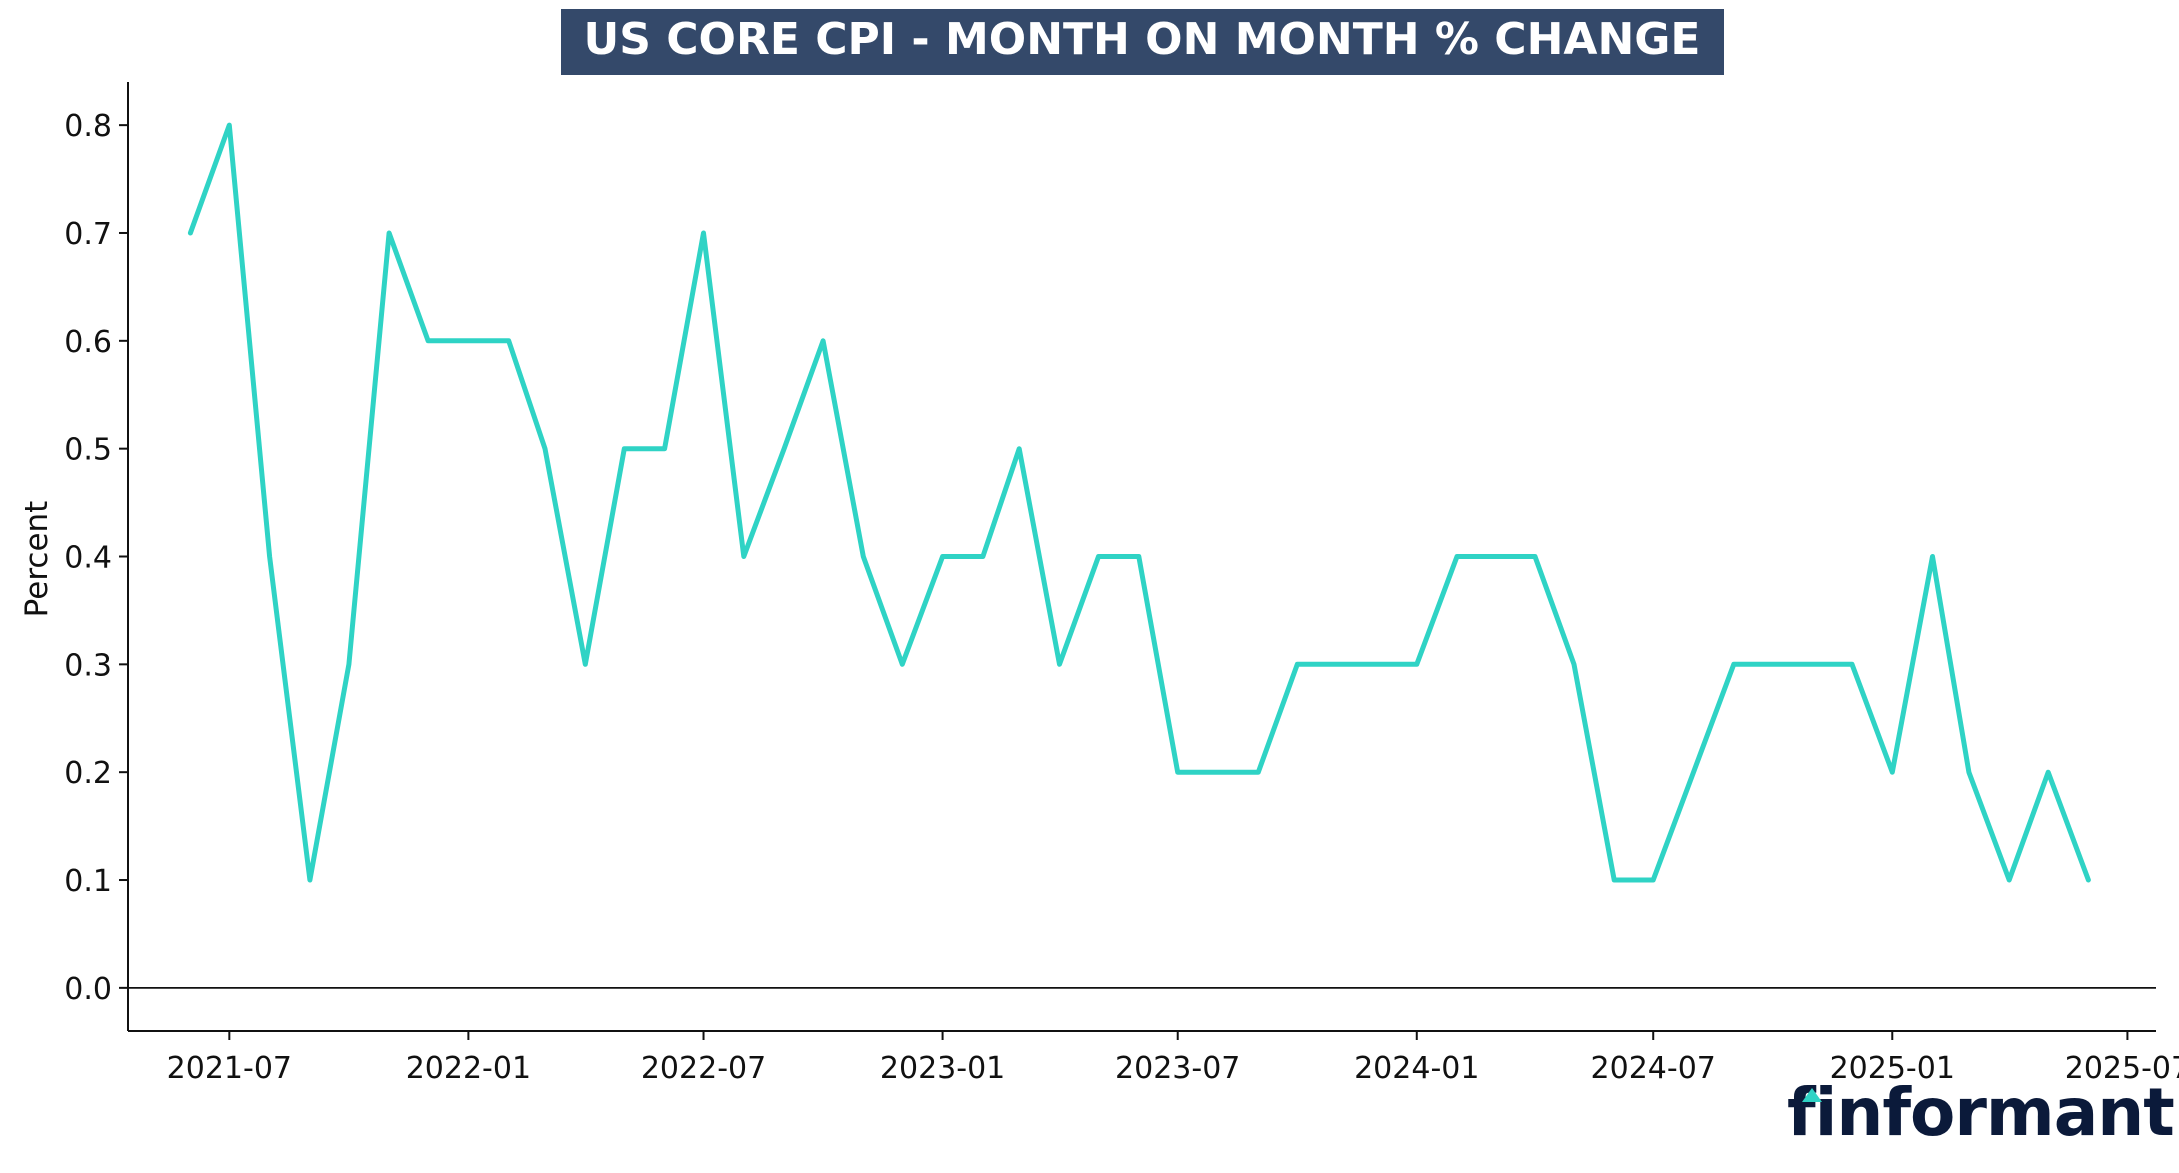 This screenshot has width=2179, height=1173. What do you see at coordinates (2122, 1068) in the screenshot?
I see `x-tick-label: 2025-07` at bounding box center [2122, 1068].